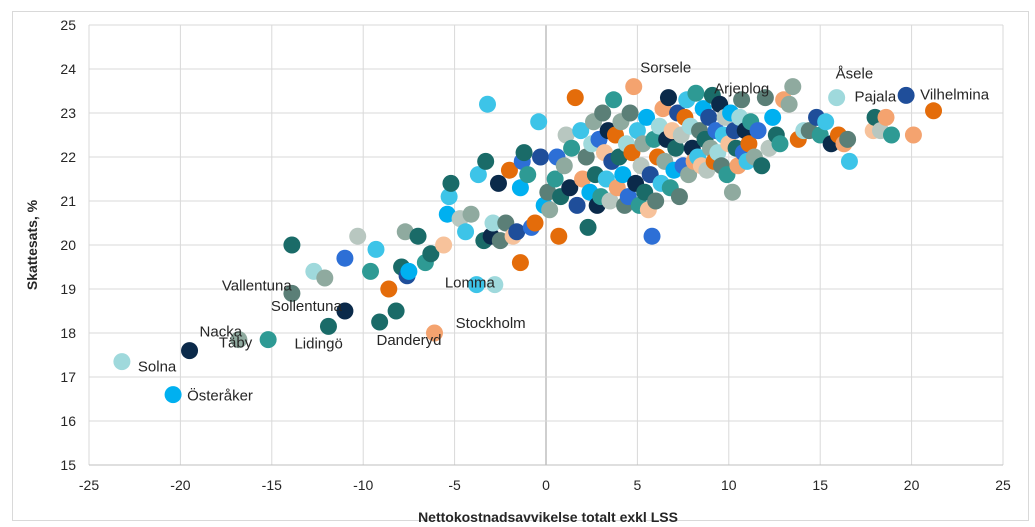 The image size is (1035, 527). What do you see at coordinates (68, 157) in the screenshot?
I see `y-tick-label: 22` at bounding box center [68, 157].